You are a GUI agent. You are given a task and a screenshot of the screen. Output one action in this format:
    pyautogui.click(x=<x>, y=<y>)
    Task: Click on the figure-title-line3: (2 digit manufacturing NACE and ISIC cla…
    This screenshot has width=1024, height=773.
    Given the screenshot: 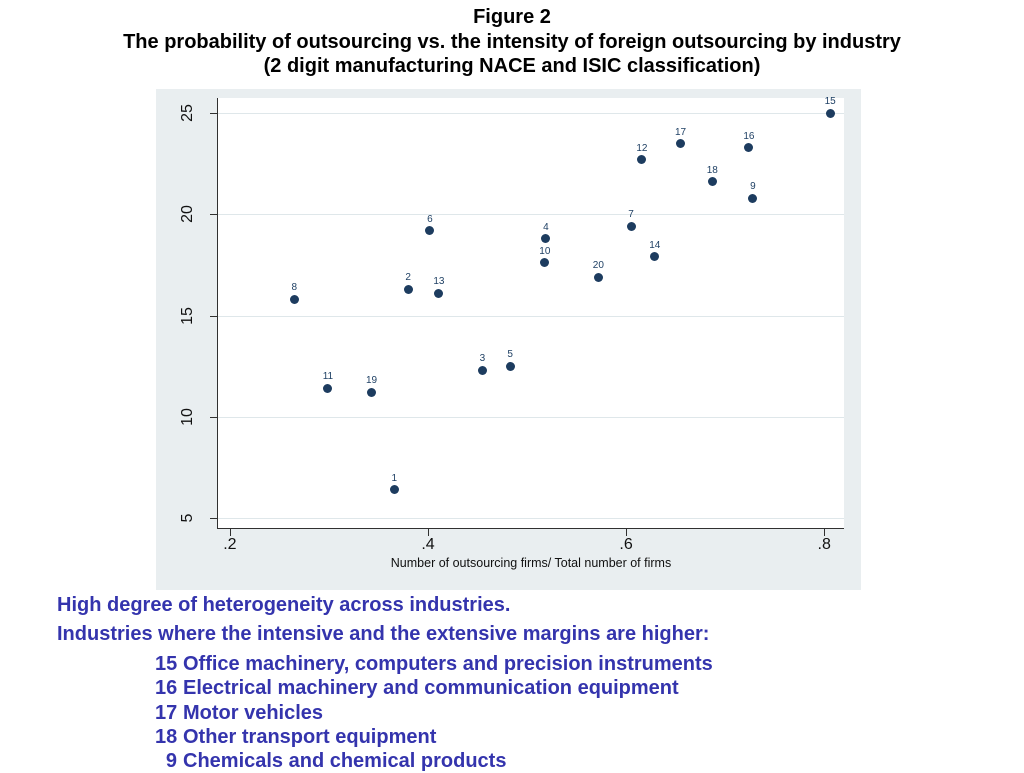 What is the action you would take?
    pyautogui.click(x=512, y=66)
    